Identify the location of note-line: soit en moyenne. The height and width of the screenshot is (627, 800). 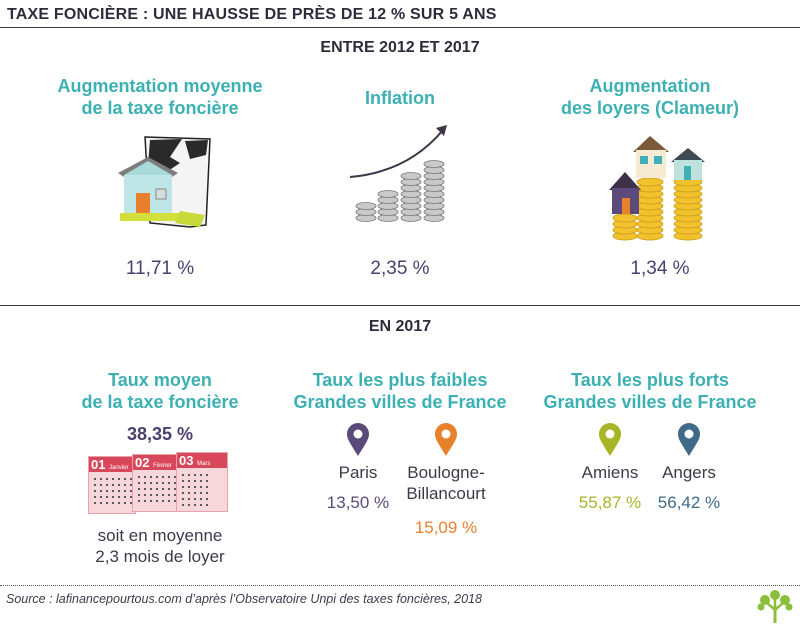
(160, 535).